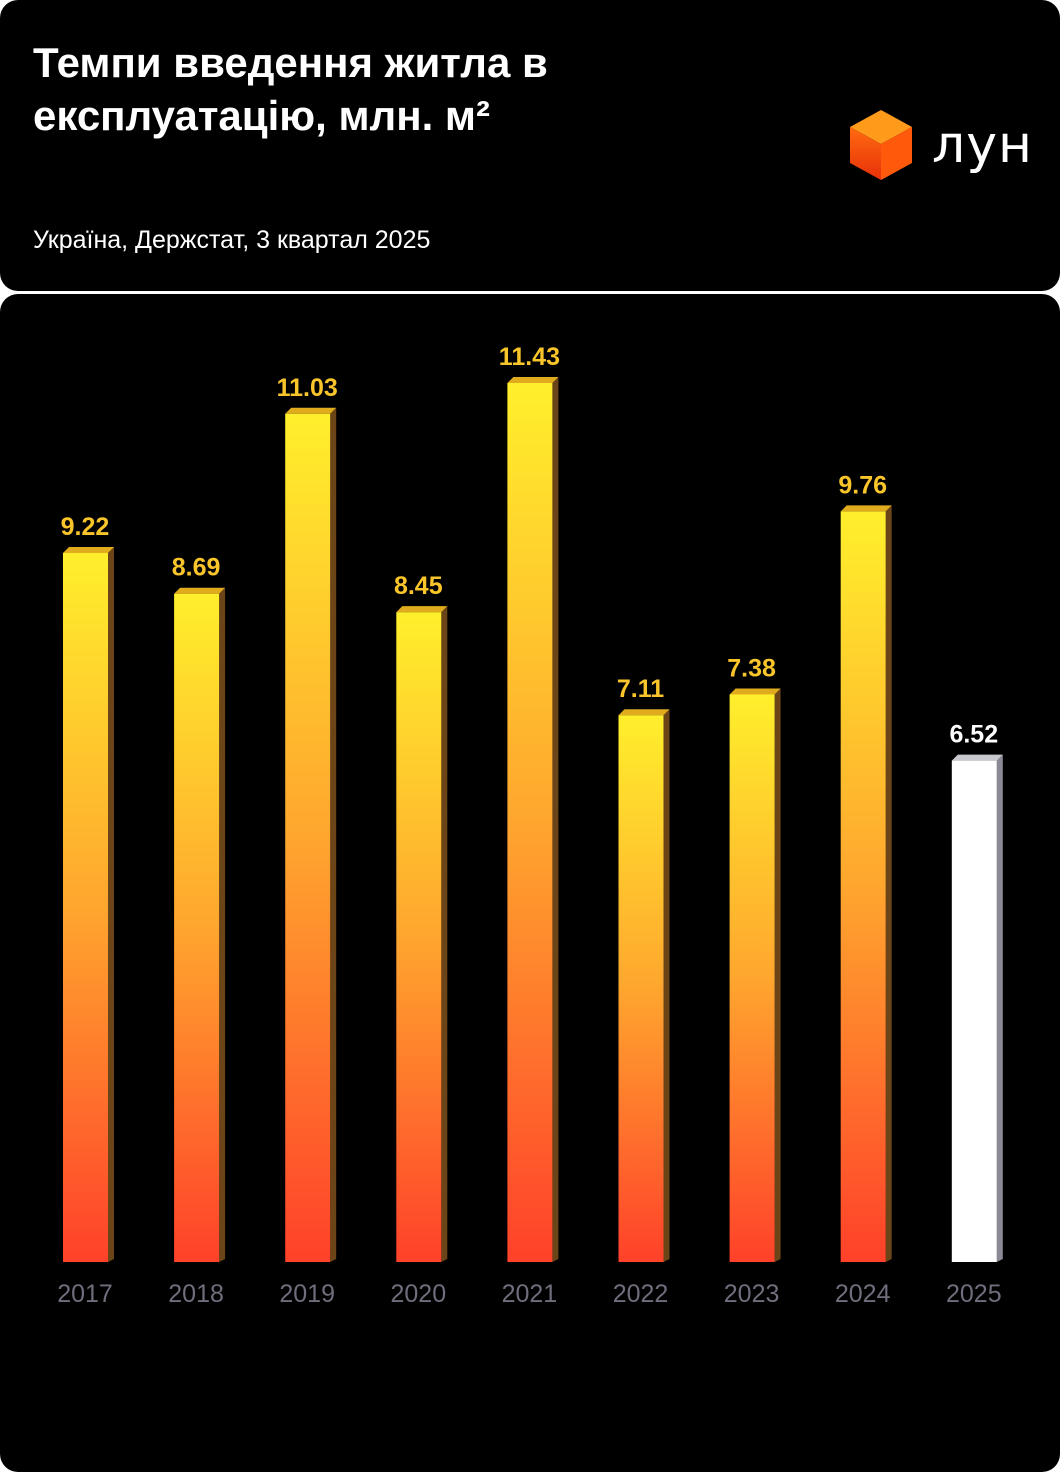  What do you see at coordinates (640, 689) in the screenshot?
I see `value-label: 7.11` at bounding box center [640, 689].